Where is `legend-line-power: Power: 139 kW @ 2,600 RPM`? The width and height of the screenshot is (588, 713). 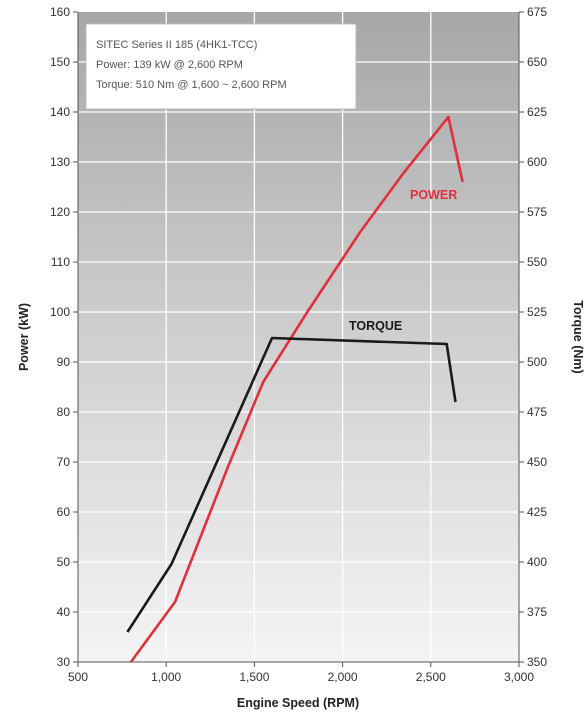
legend-line-power: Power: 139 kW @ 2,600 RPM is located at coordinates (169, 65).